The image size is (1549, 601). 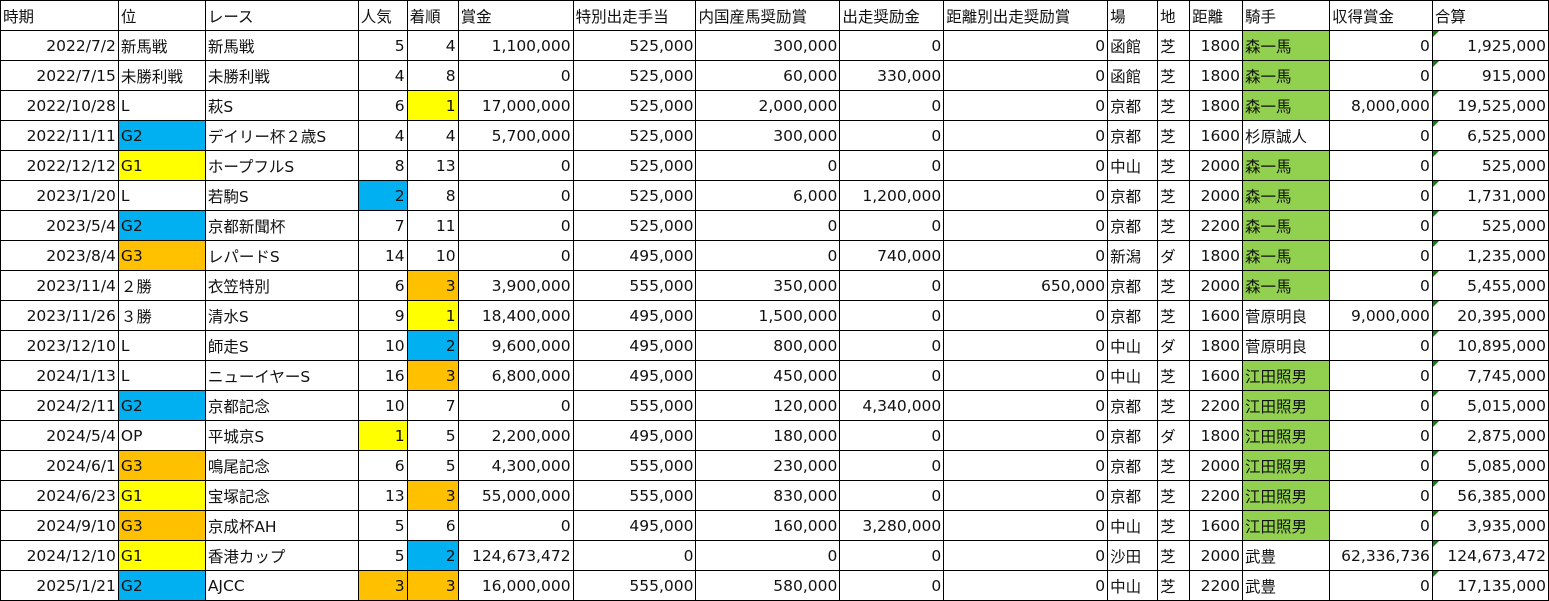 What do you see at coordinates (1490, 105) in the screenshot?
I see `cell-total: 19,525,000` at bounding box center [1490, 105].